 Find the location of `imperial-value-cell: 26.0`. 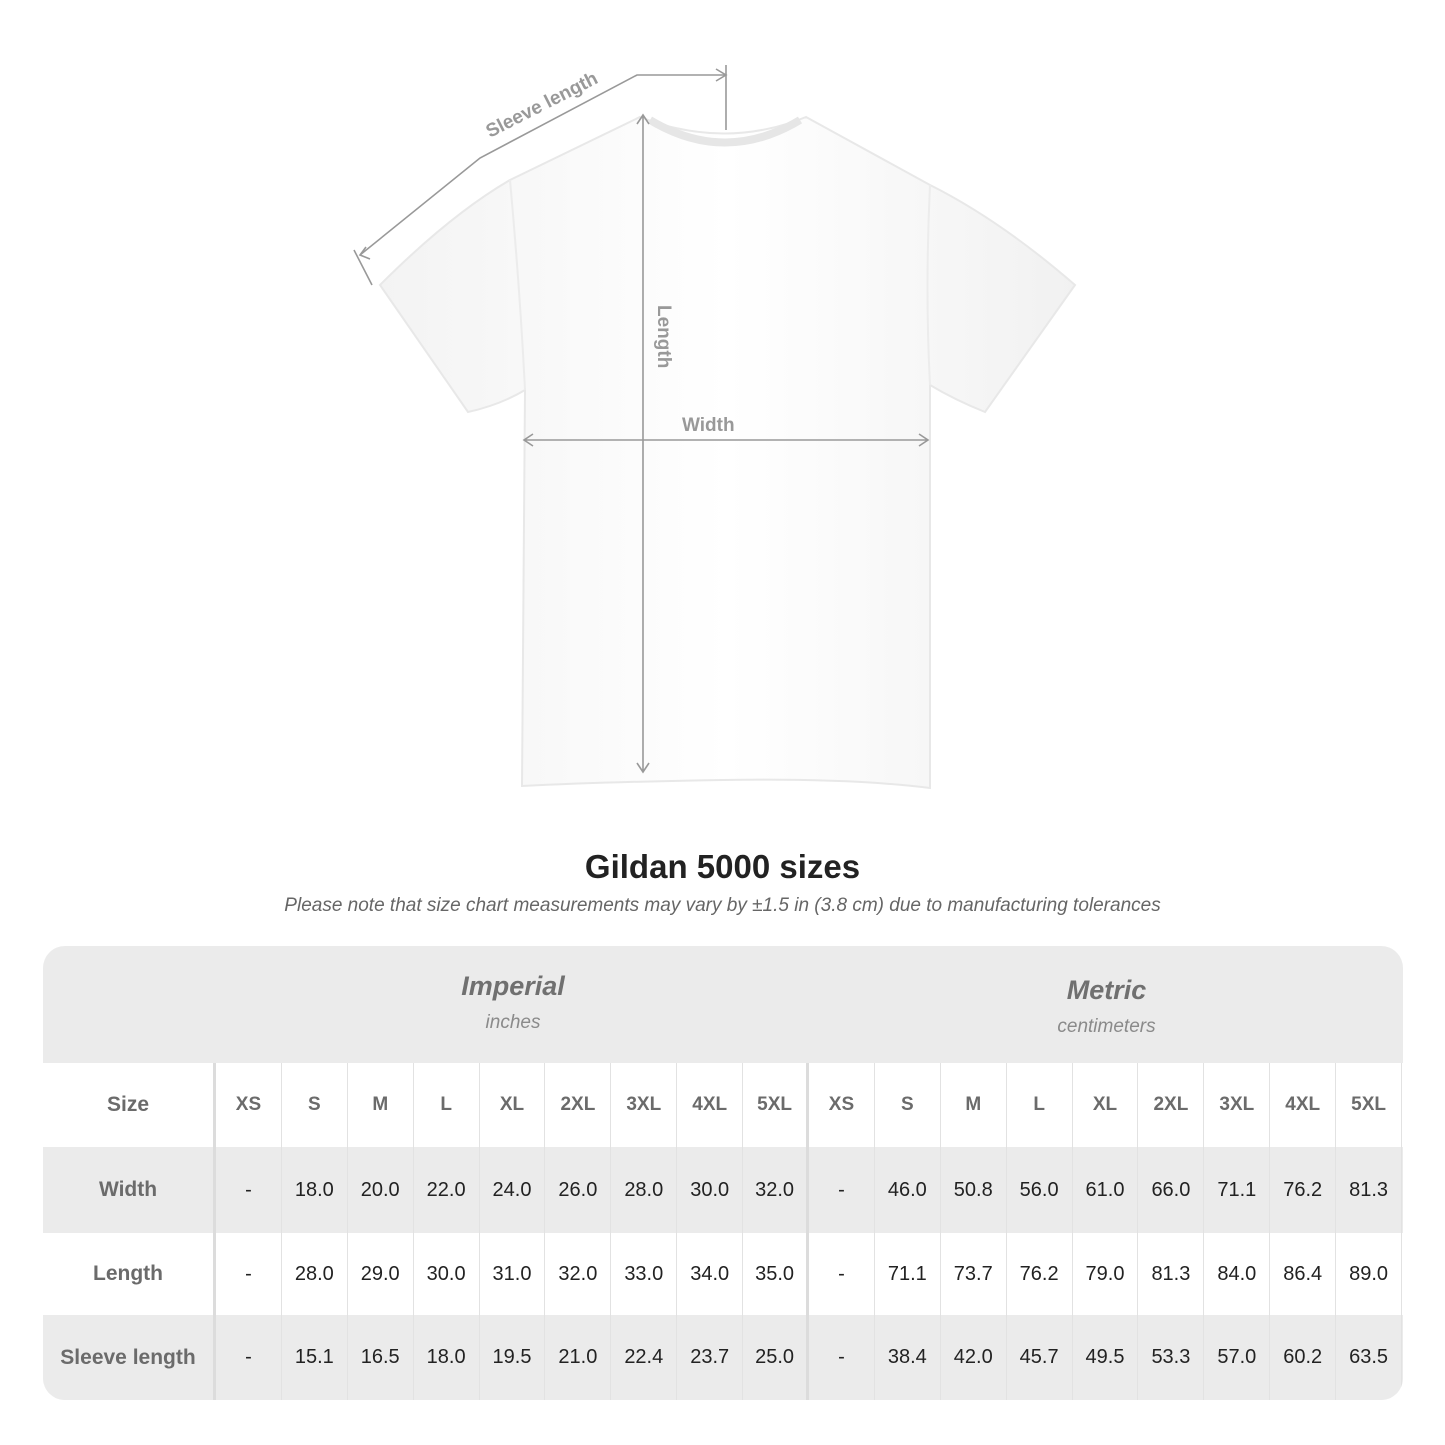

imperial-value-cell: 26.0 is located at coordinates (578, 1190).